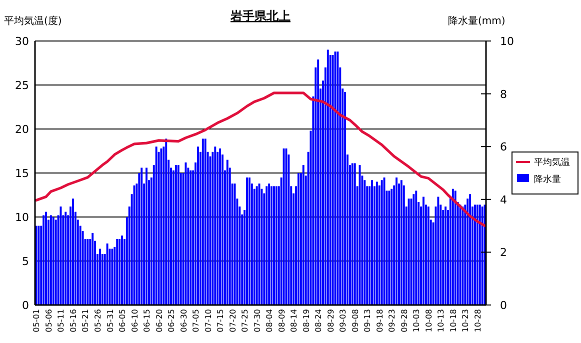 The height and width of the screenshot is (343, 581). Describe the element at coordinates (22, 129) in the screenshot. I see `y-tick-label: 20` at that location.